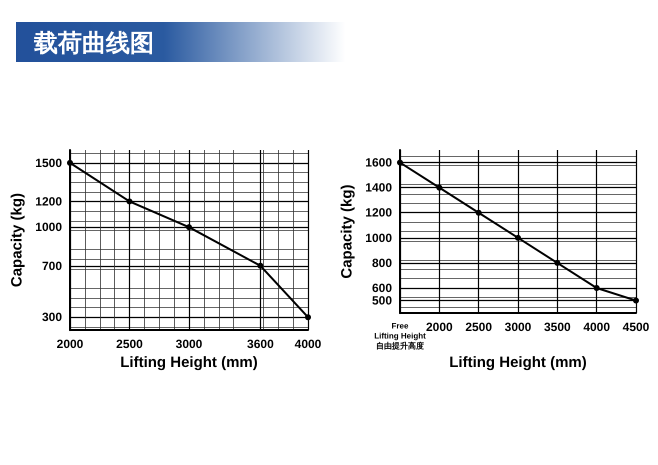  What do you see at coordinates (382, 263) in the screenshot?
I see `y-tick-label: 800` at bounding box center [382, 263].